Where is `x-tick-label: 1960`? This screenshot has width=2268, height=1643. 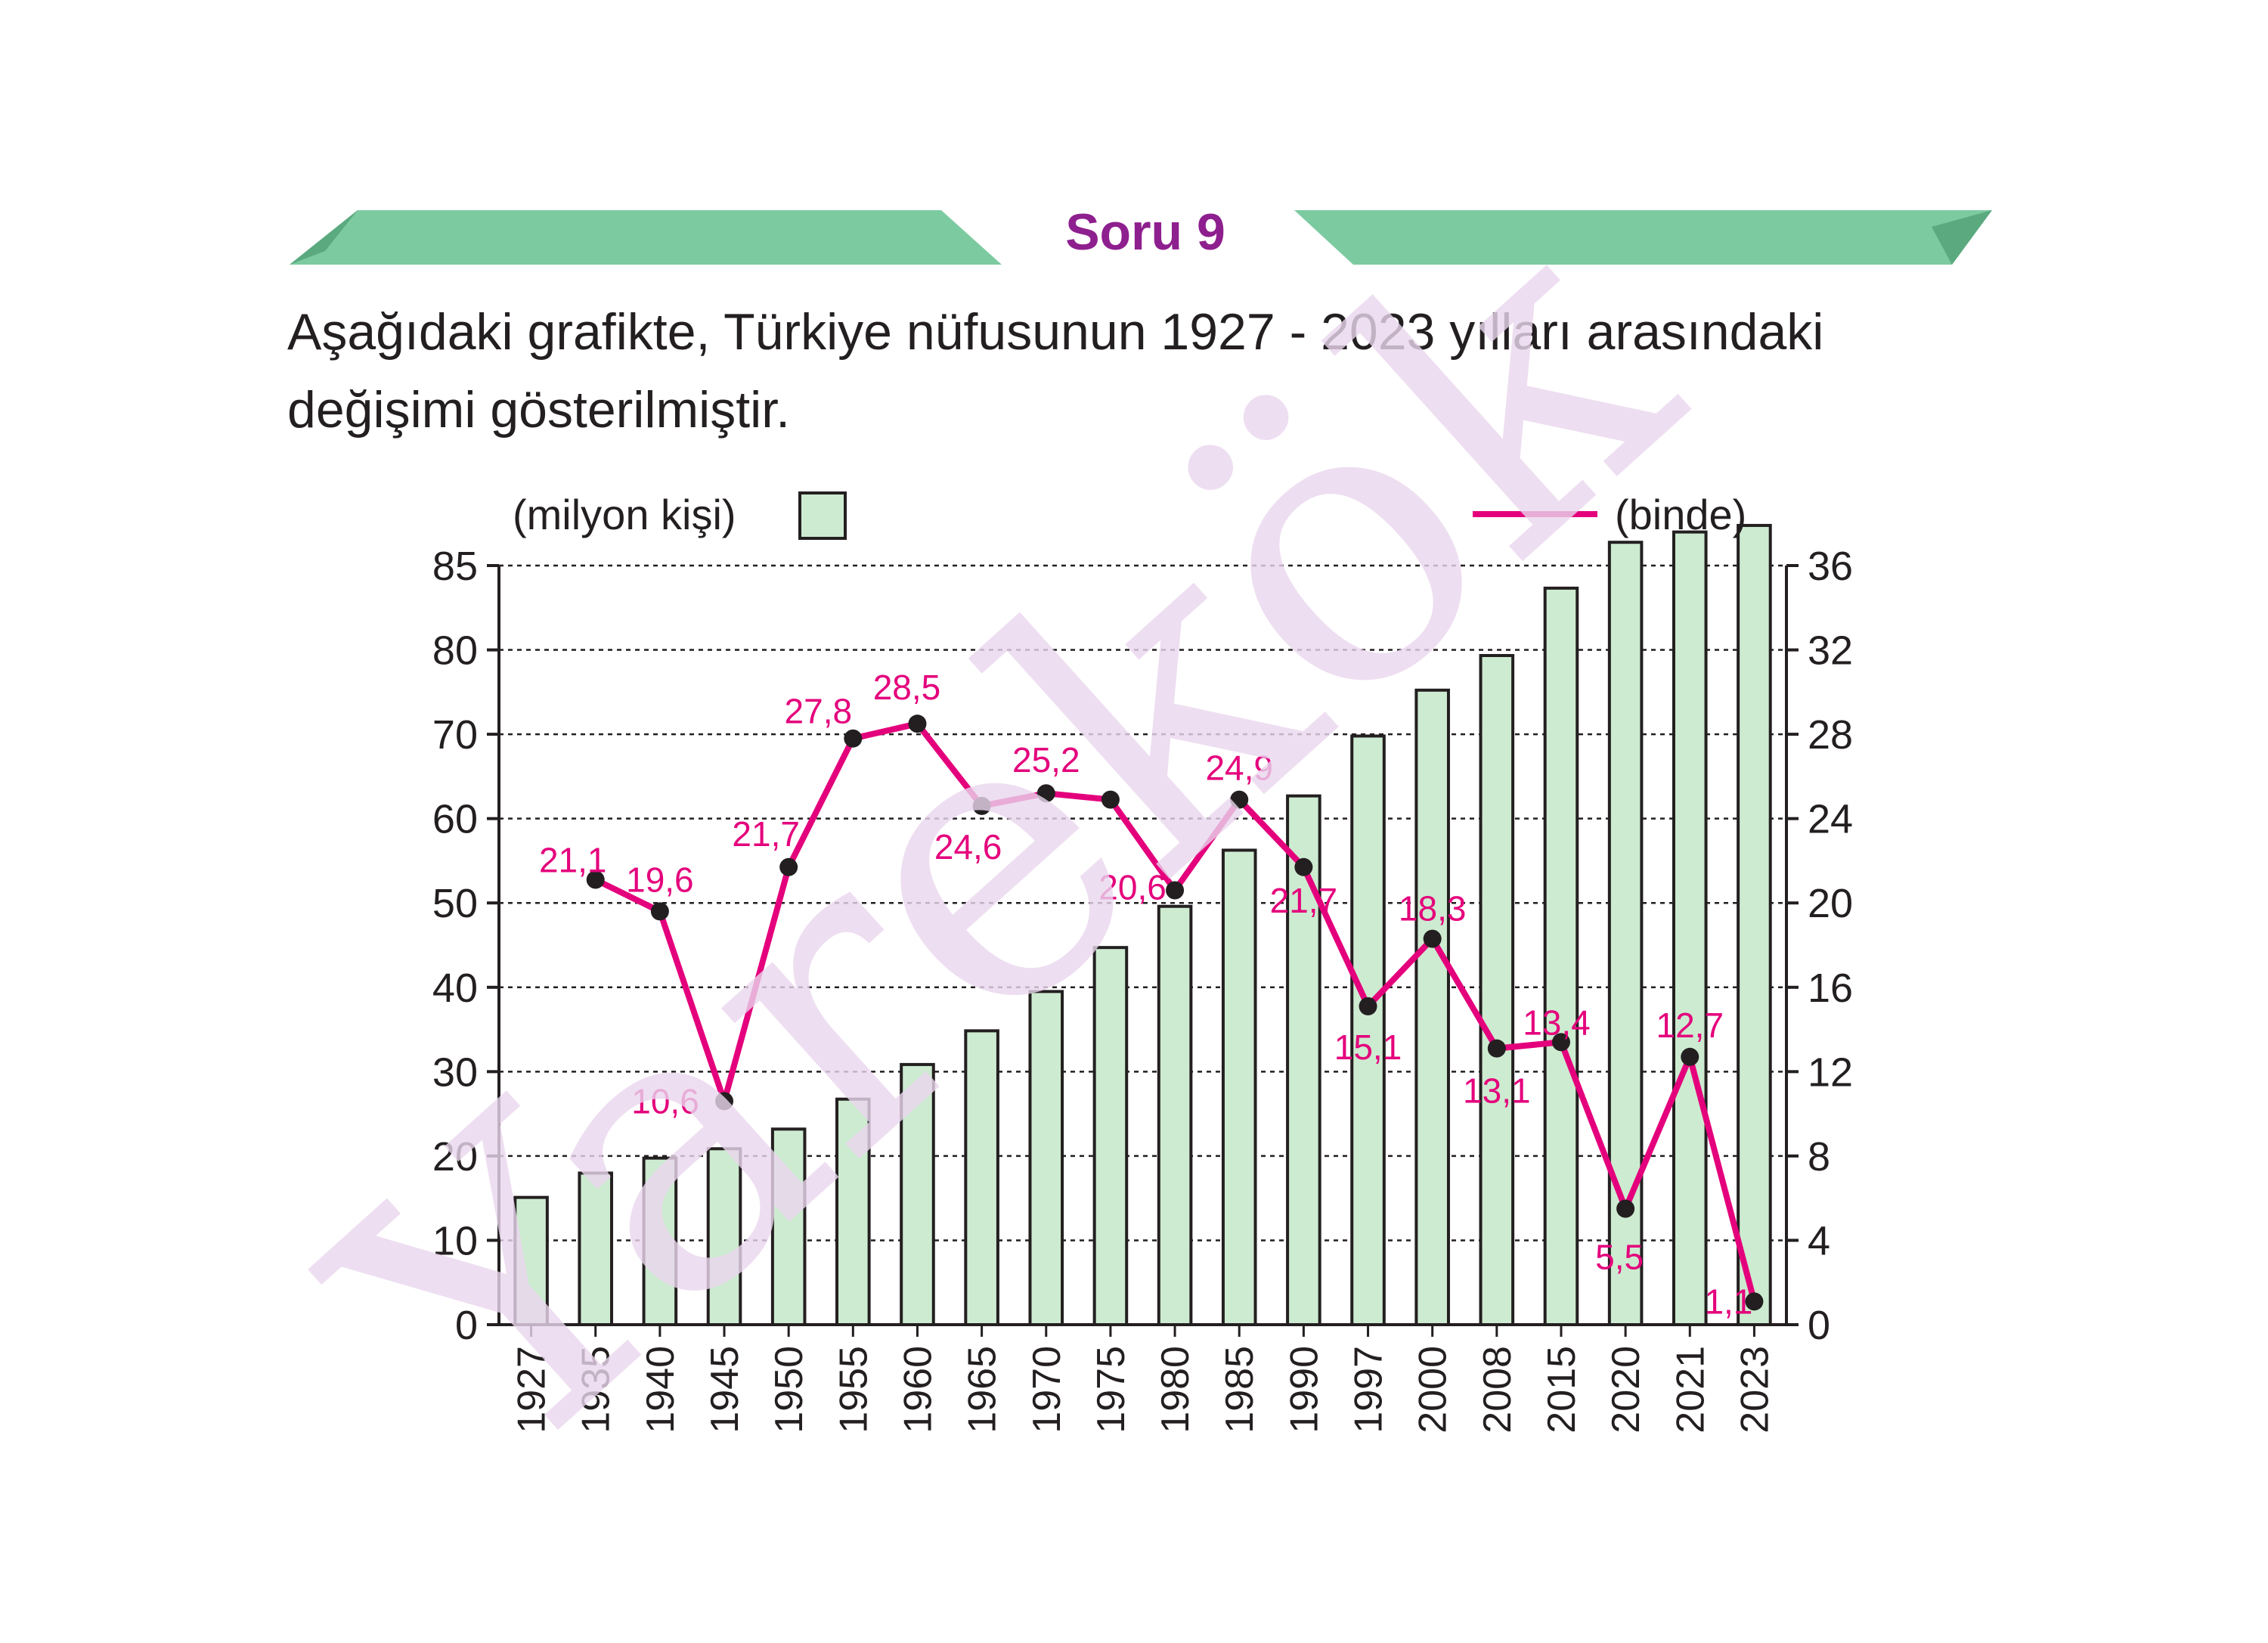 x-tick-label: 1960 is located at coordinates (918, 1390).